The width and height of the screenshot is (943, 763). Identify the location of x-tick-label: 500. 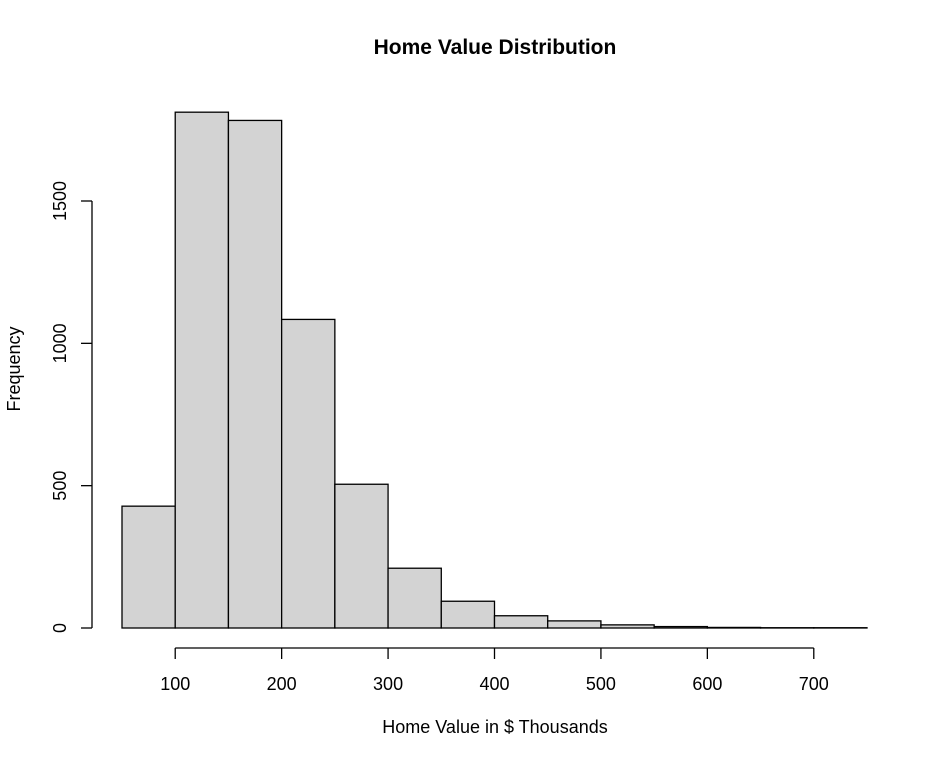
(601, 684).